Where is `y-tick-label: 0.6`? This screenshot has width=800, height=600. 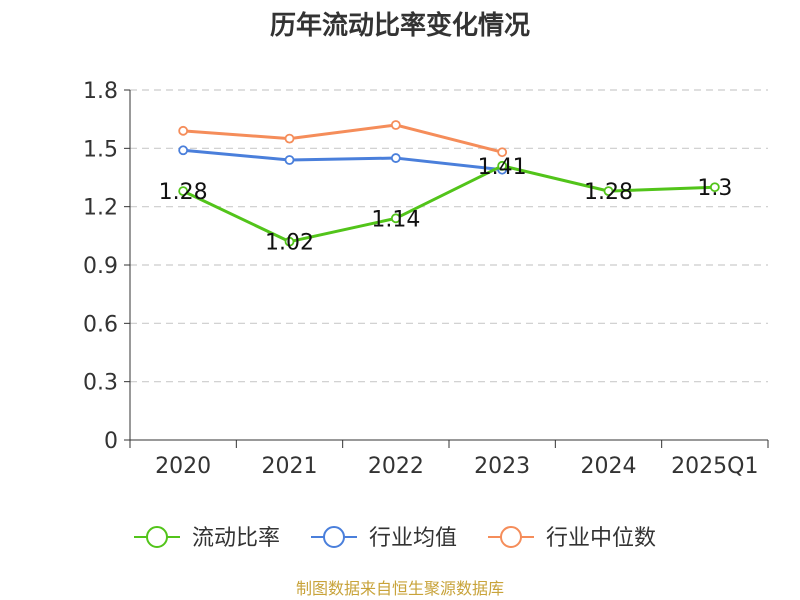
y-tick-label: 0.6 is located at coordinates (100, 324).